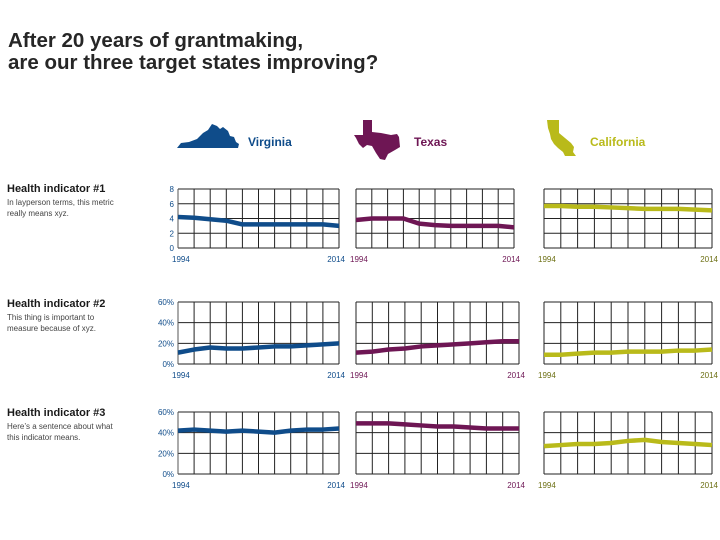 The image size is (720, 540). What do you see at coordinates (56, 413) in the screenshot?
I see `indicator-3-title: Health indicator #3` at bounding box center [56, 413].